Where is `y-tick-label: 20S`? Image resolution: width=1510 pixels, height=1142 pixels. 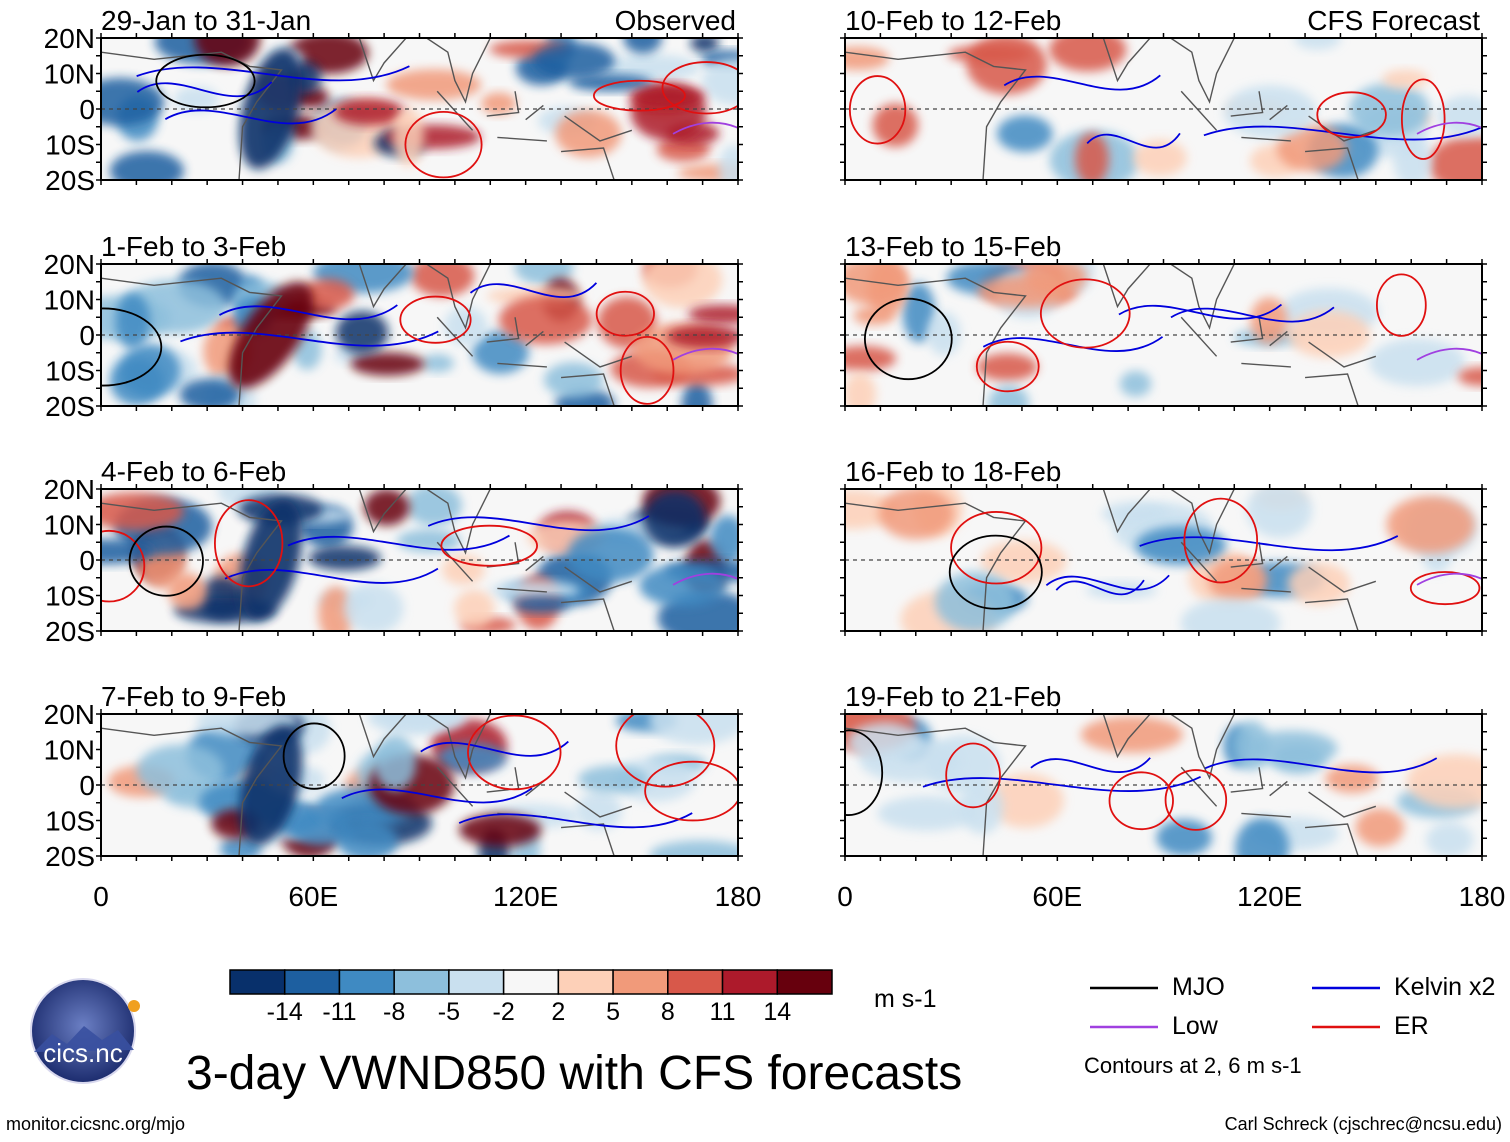 y-tick-label: 20S is located at coordinates (70, 856).